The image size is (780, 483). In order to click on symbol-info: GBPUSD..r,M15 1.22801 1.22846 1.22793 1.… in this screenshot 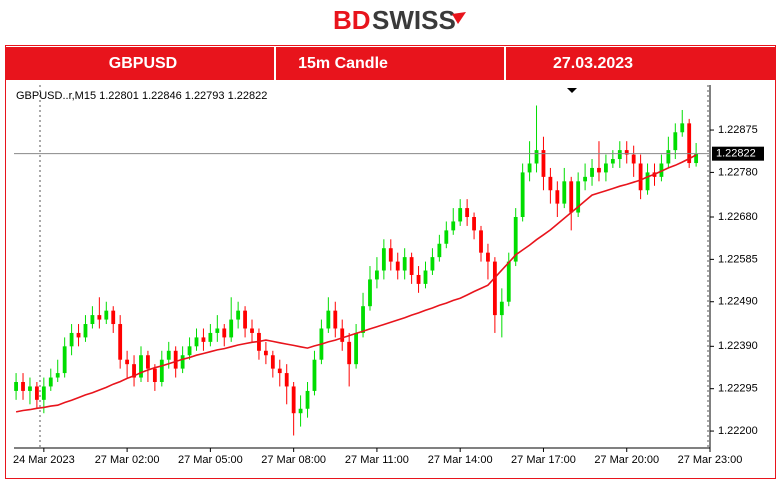, I will do `click(141, 96)`.